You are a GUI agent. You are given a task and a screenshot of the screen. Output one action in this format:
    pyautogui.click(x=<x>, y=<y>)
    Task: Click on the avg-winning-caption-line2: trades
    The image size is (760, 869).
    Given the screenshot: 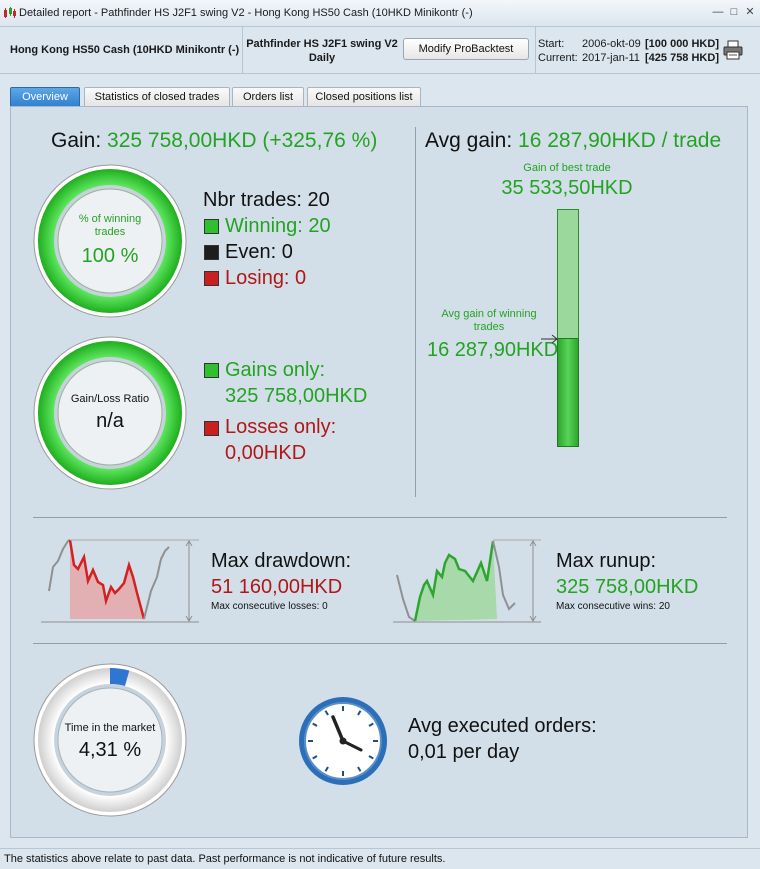 What is the action you would take?
    pyautogui.click(x=489, y=327)
    